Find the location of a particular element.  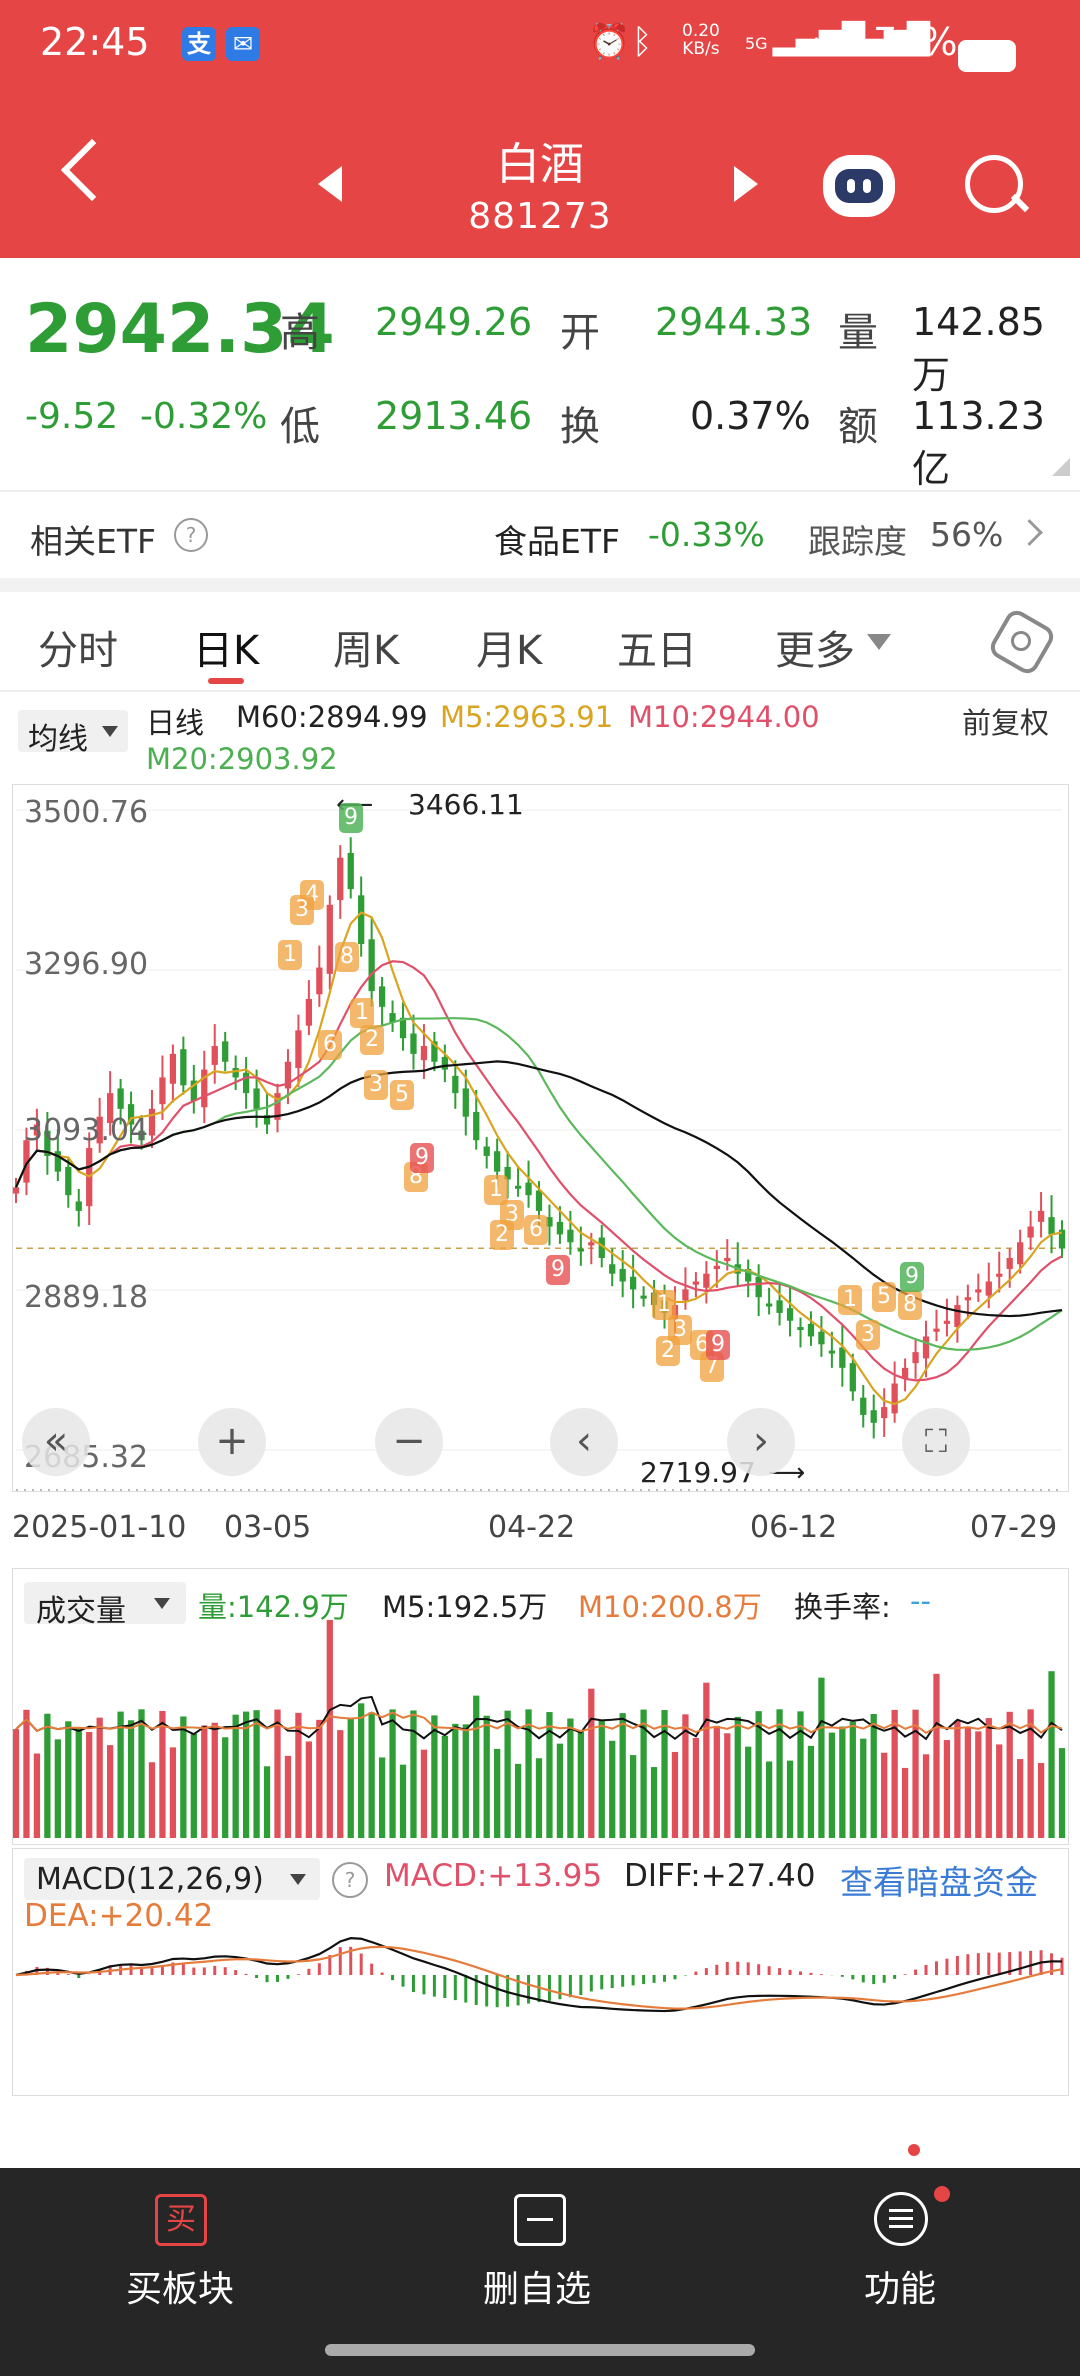

robot-assistant-icon is located at coordinates (859, 186).